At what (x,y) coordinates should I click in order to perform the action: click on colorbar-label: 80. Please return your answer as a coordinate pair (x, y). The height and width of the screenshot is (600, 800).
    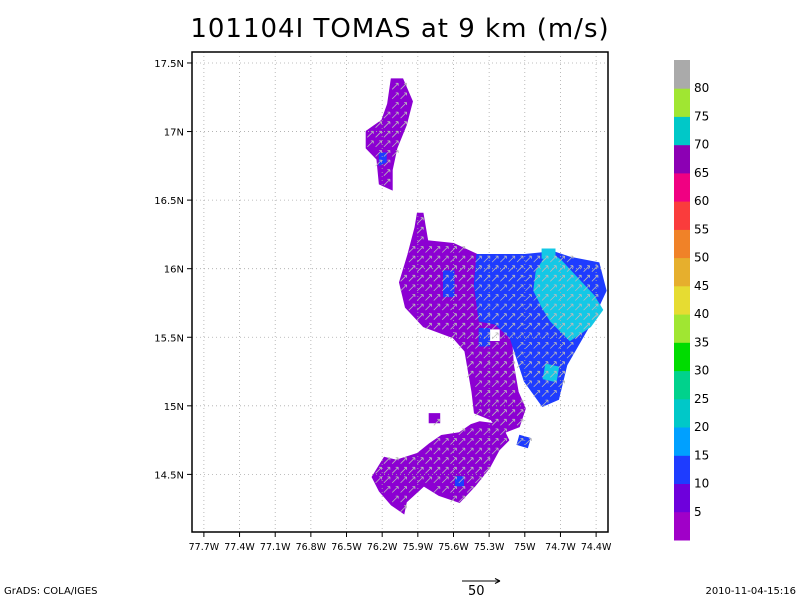
    Looking at the image, I should click on (701, 88).